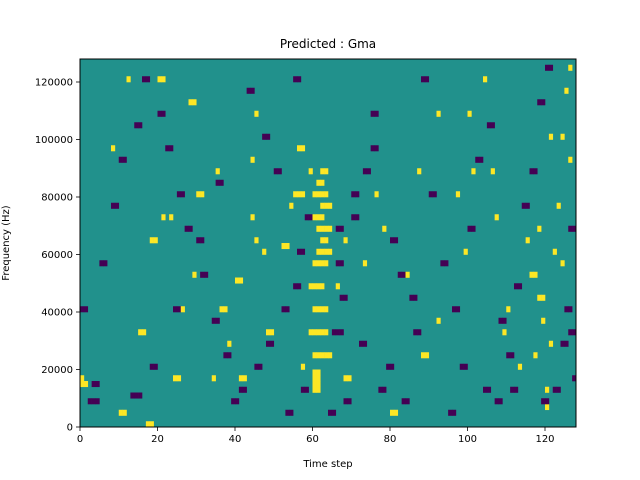 The height and width of the screenshot is (480, 640). Describe the element at coordinates (54, 140) in the screenshot. I see `y-tick-label: 100000` at that location.